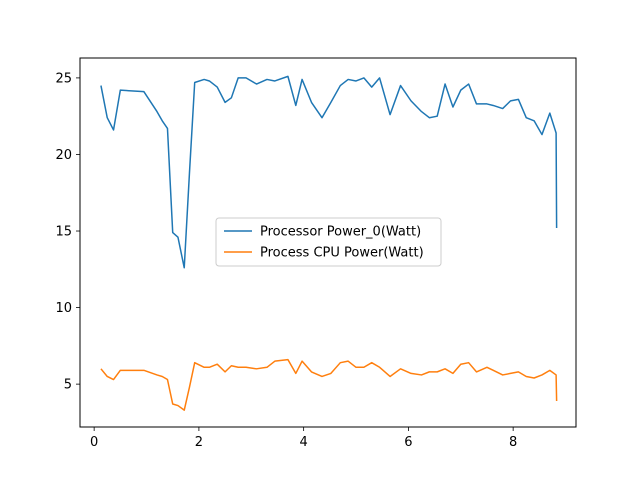  Describe the element at coordinates (63, 78) in the screenshot. I see `y-tick-label: 25` at that location.